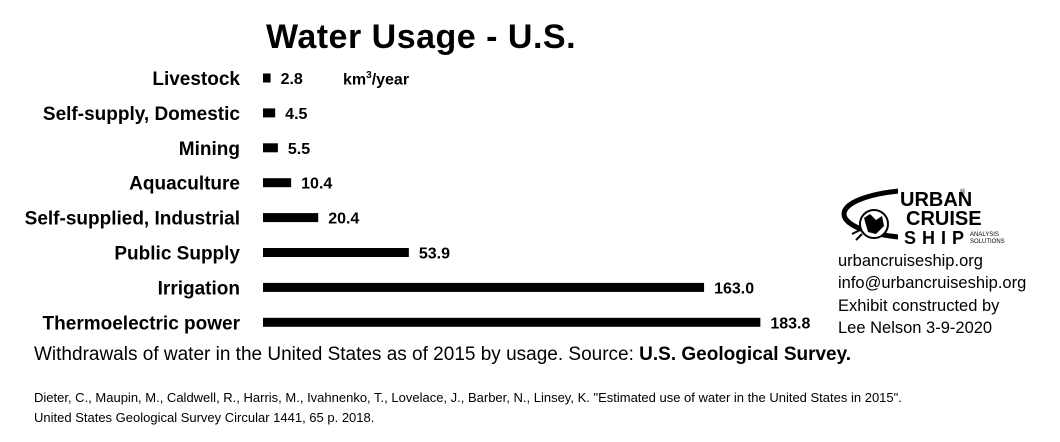 This screenshot has width=1060, height=442. I want to click on unit-rest: /year, so click(390, 80).